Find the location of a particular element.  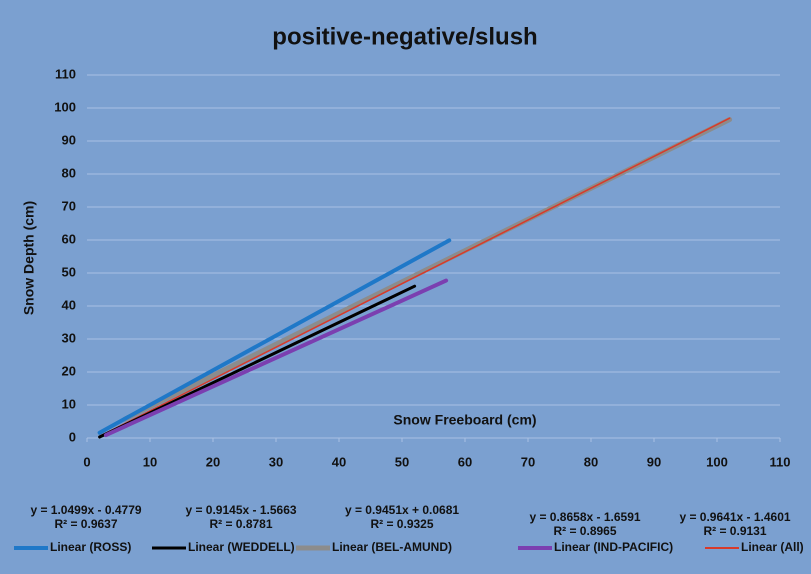

equation: y = 1.0499x - 0.4779 is located at coordinates (85, 510).